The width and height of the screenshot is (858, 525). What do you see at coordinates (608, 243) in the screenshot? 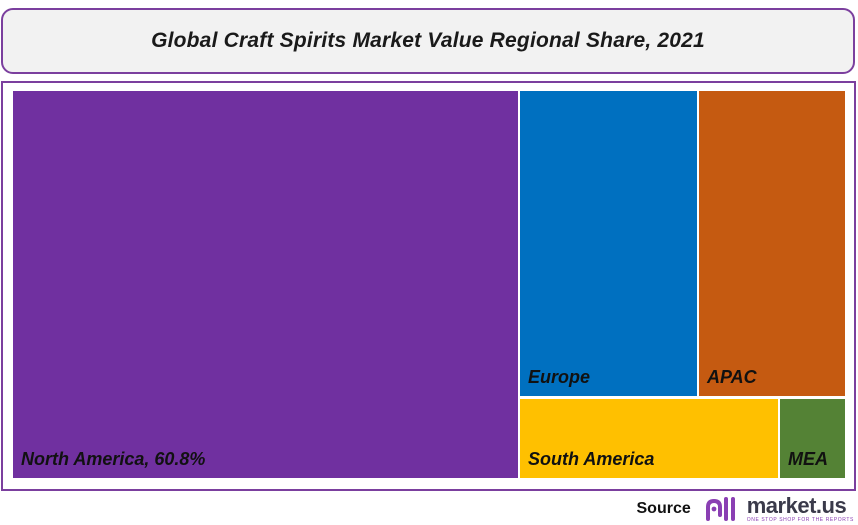
I see `tile-europe: Europe` at bounding box center [608, 243].